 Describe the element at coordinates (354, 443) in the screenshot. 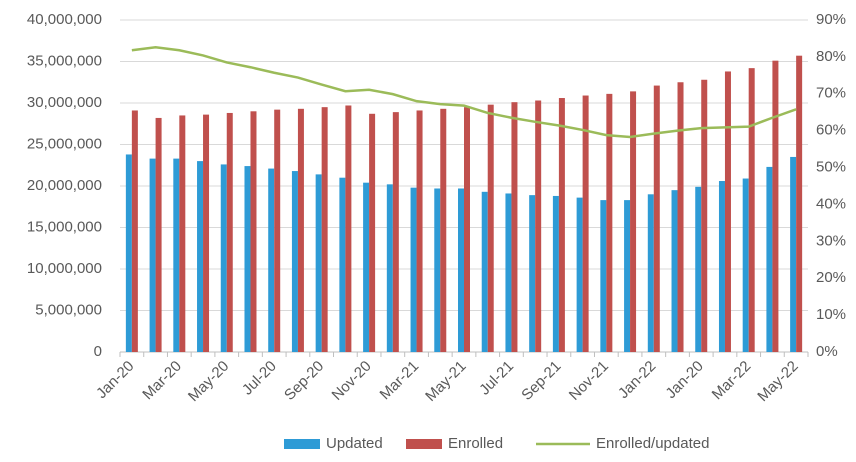

I see `legend-label: Updated` at that location.